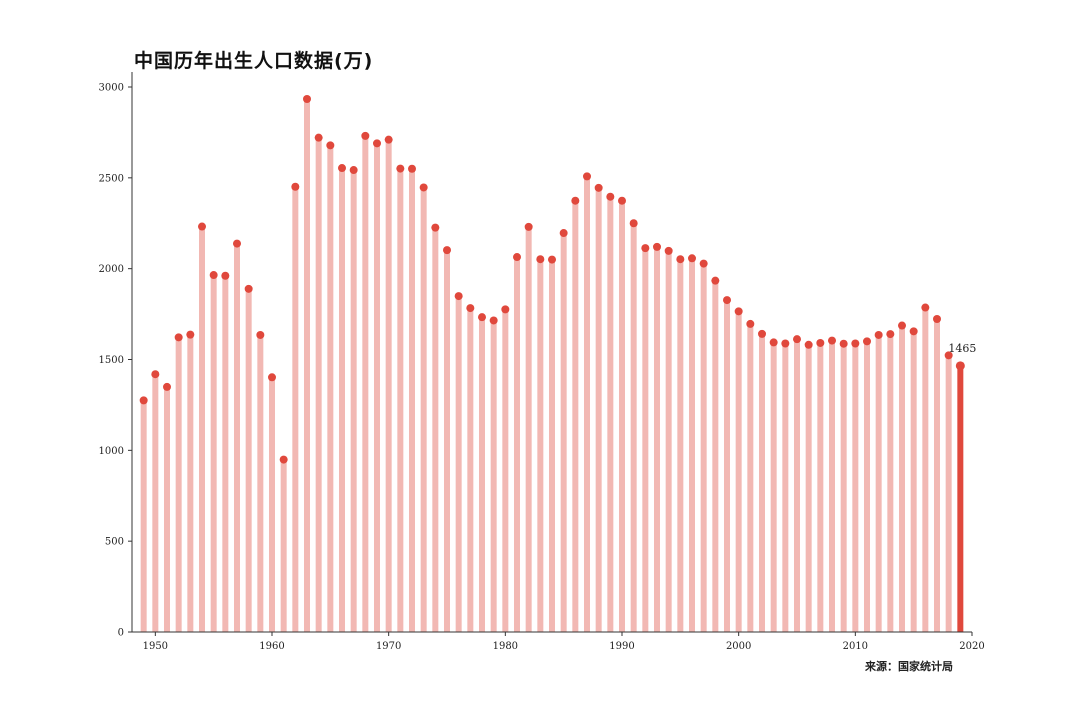 Image resolution: width=1080 pixels, height=708 pixels. What do you see at coordinates (622, 416) in the screenshot?
I see `bar-1990` at bounding box center [622, 416].